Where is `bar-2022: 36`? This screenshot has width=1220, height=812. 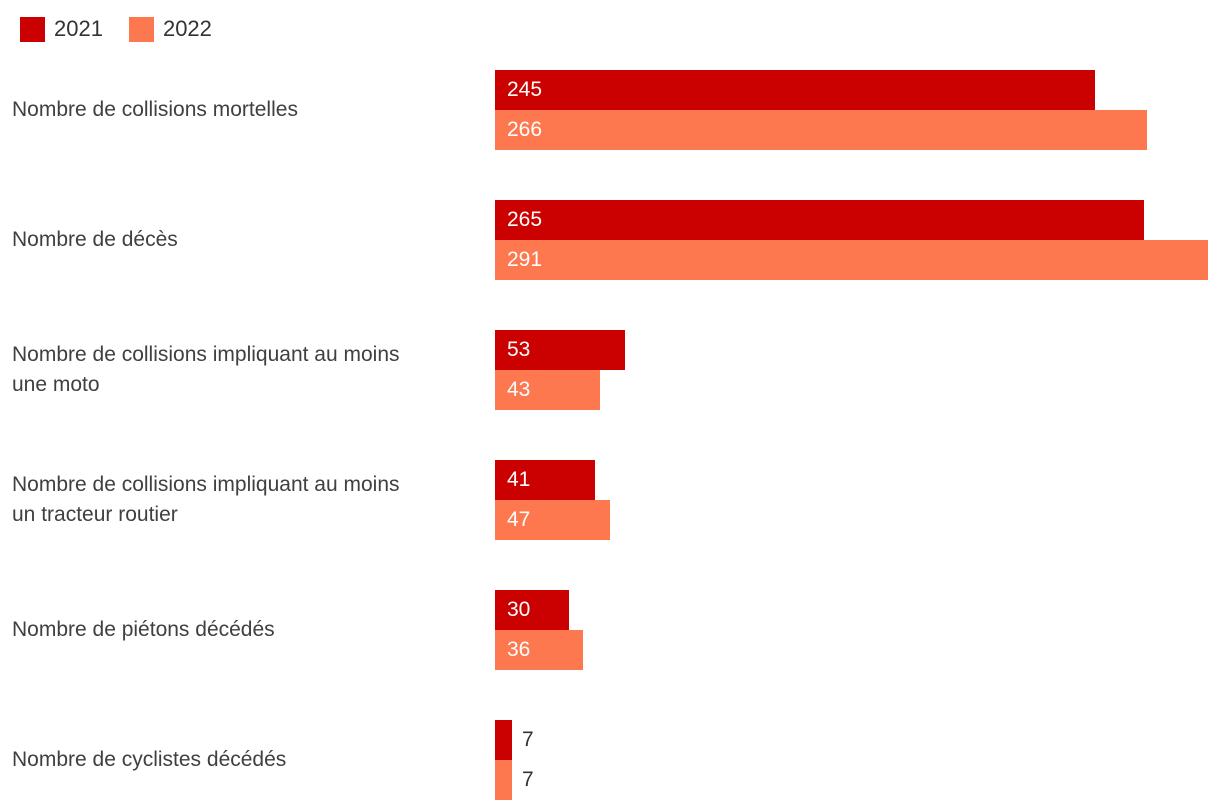
bar-2022: 36 is located at coordinates (539, 650).